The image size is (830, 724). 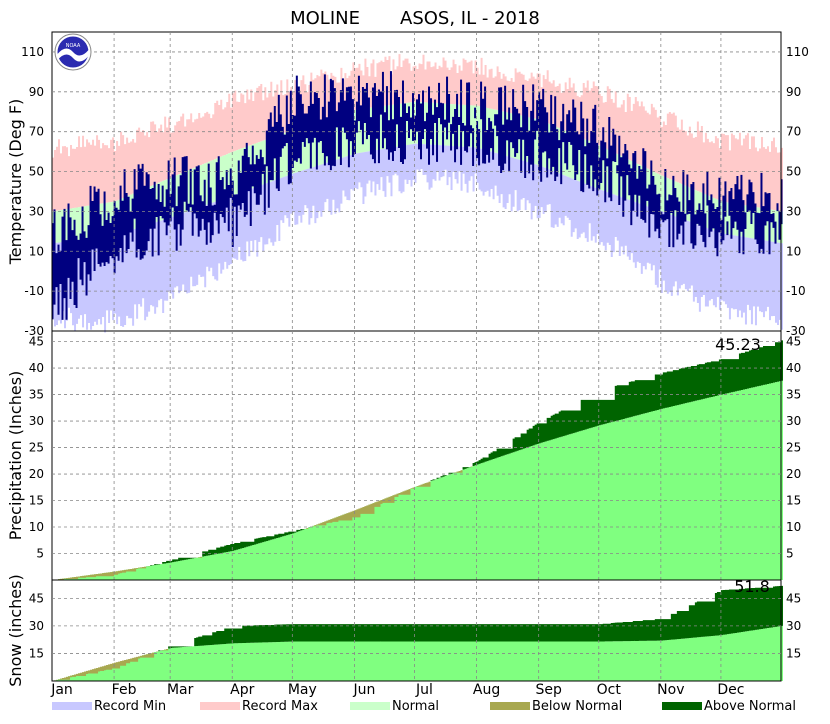 I want to click on y-tick-label-left: 20, so click(x=36, y=474).